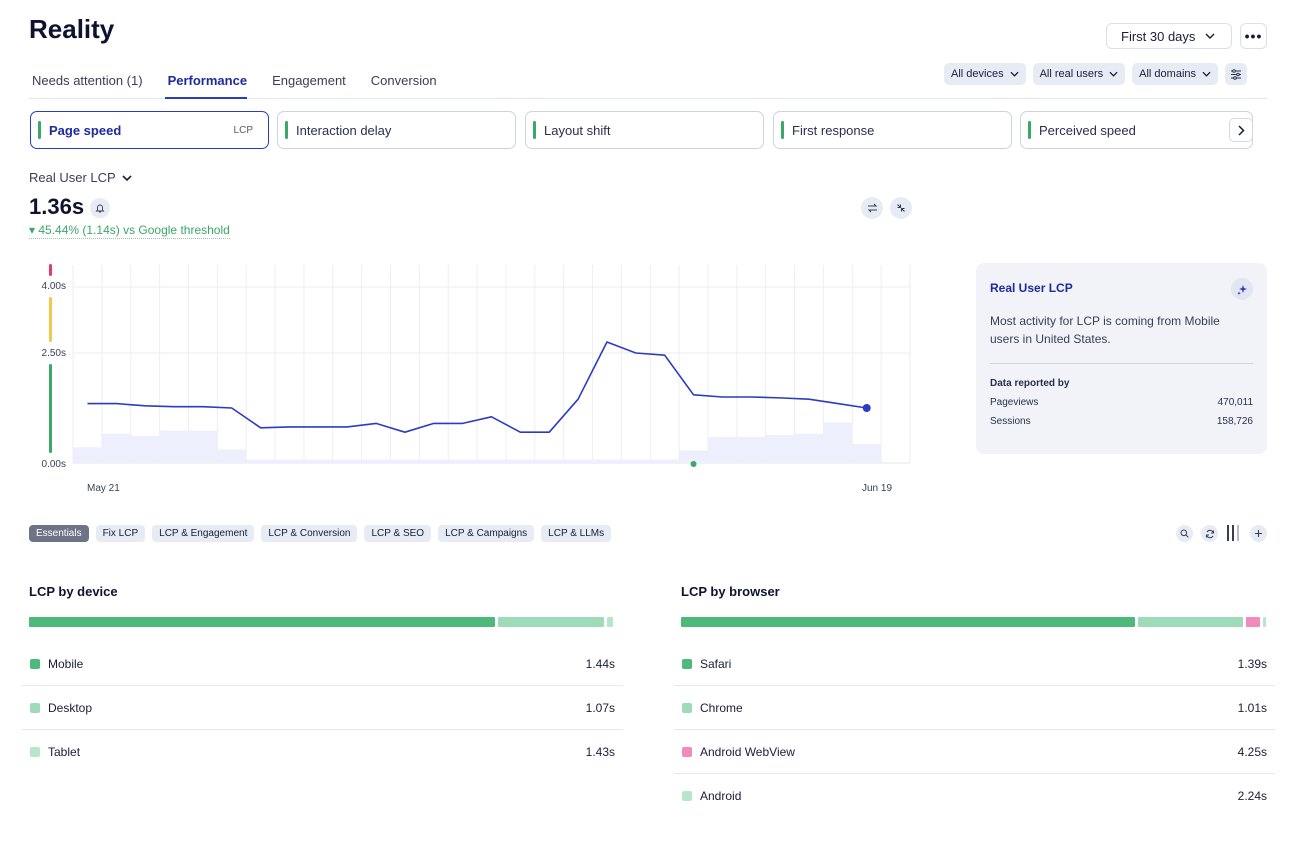 The height and width of the screenshot is (857, 1293). I want to click on view-lcp-seo: LCP & SEO, so click(398, 533).